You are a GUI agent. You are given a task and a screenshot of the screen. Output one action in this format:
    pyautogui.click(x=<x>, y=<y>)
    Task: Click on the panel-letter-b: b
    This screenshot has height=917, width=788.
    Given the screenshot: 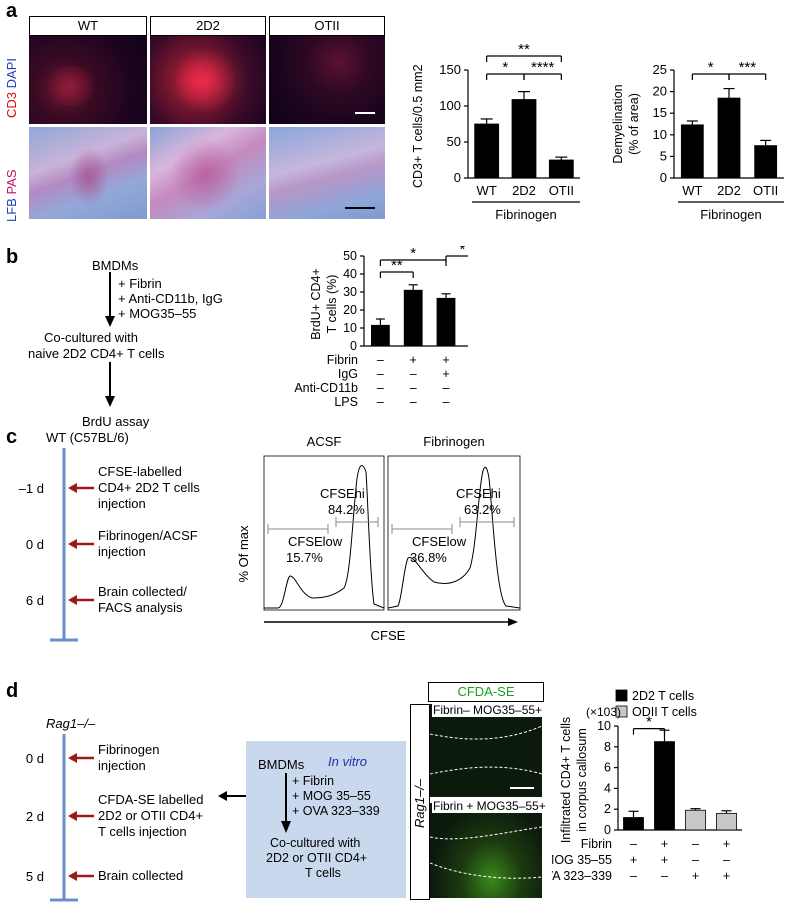 What is the action you would take?
    pyautogui.click(x=12, y=257)
    